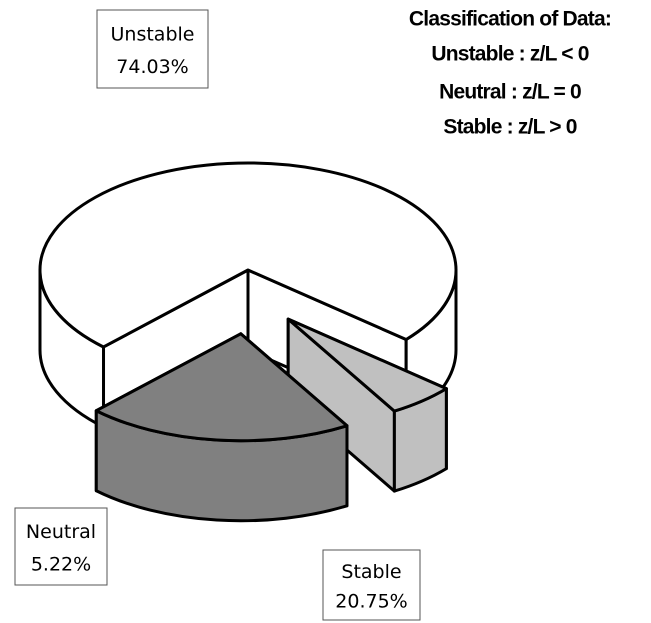 Image resolution: width=651 pixels, height=623 pixels. I want to click on category-label: Neutral, so click(61, 532).